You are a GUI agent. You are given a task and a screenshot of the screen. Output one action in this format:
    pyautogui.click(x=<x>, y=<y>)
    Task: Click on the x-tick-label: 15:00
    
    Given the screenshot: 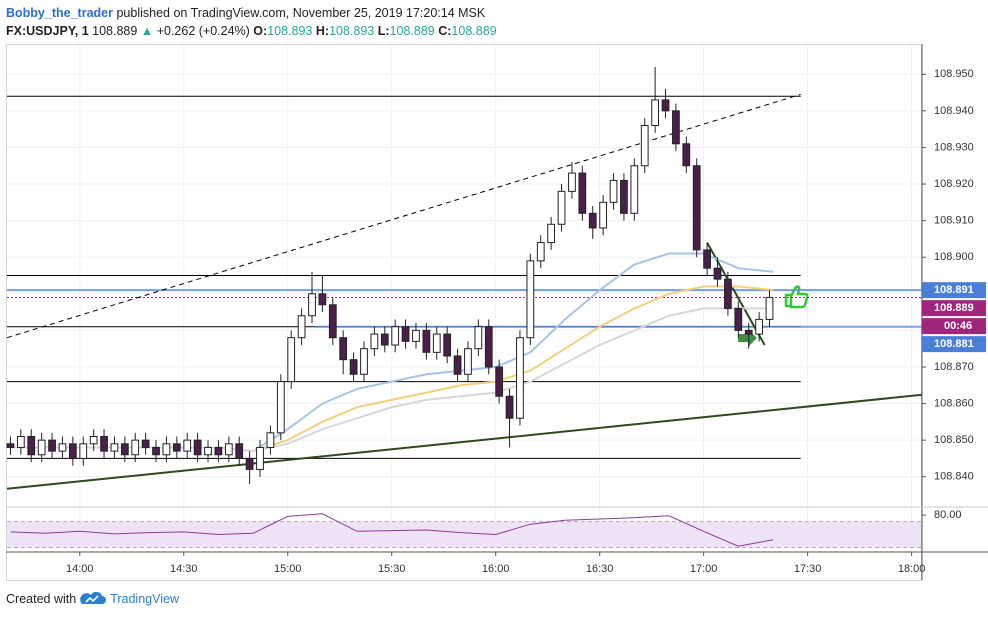 What is the action you would take?
    pyautogui.click(x=288, y=569)
    